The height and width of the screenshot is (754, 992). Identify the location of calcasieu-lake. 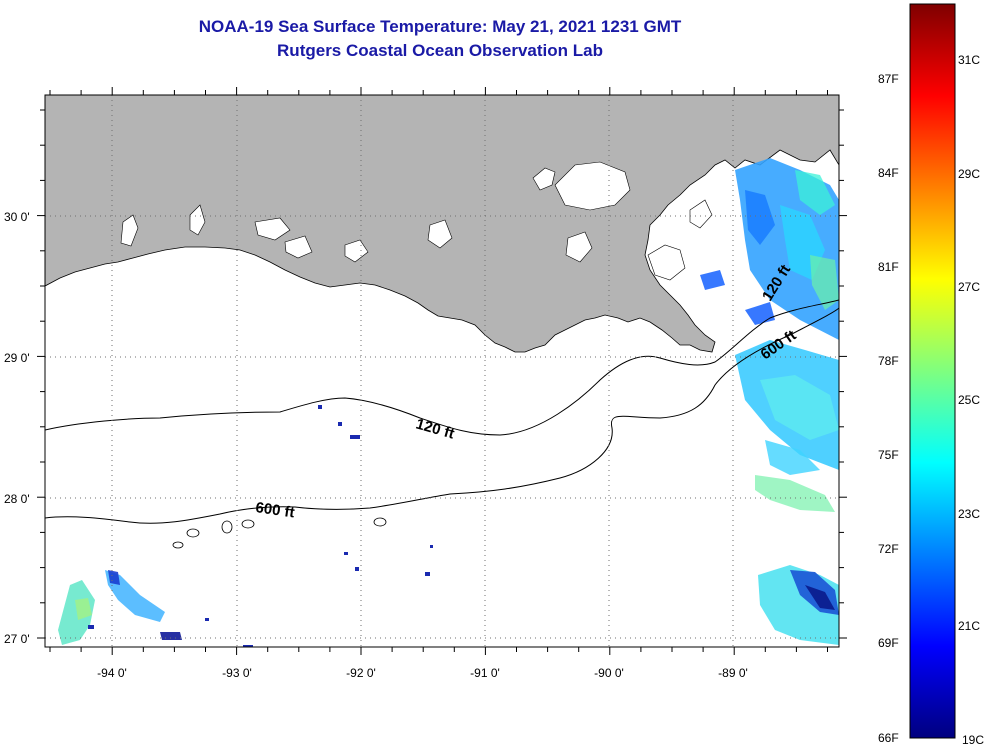
(129, 230).